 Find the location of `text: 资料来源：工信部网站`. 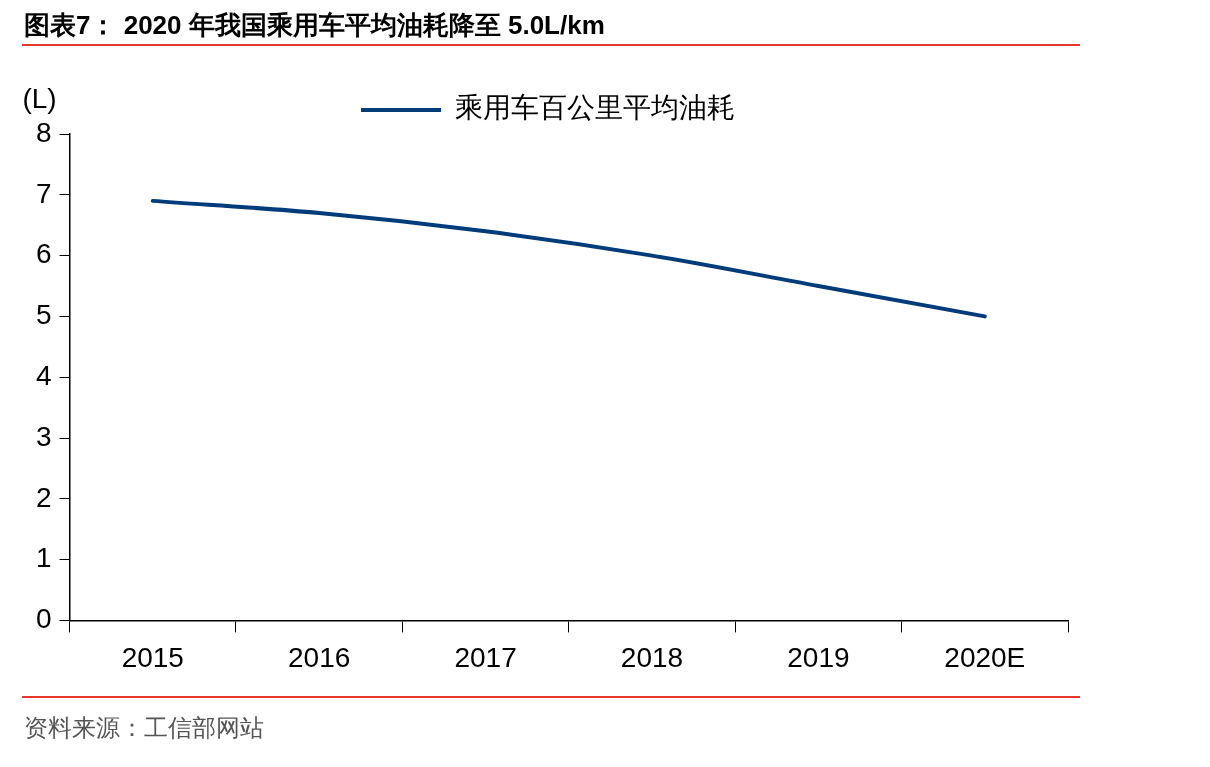

text: 资料来源：工信部网站 is located at coordinates (144, 728).